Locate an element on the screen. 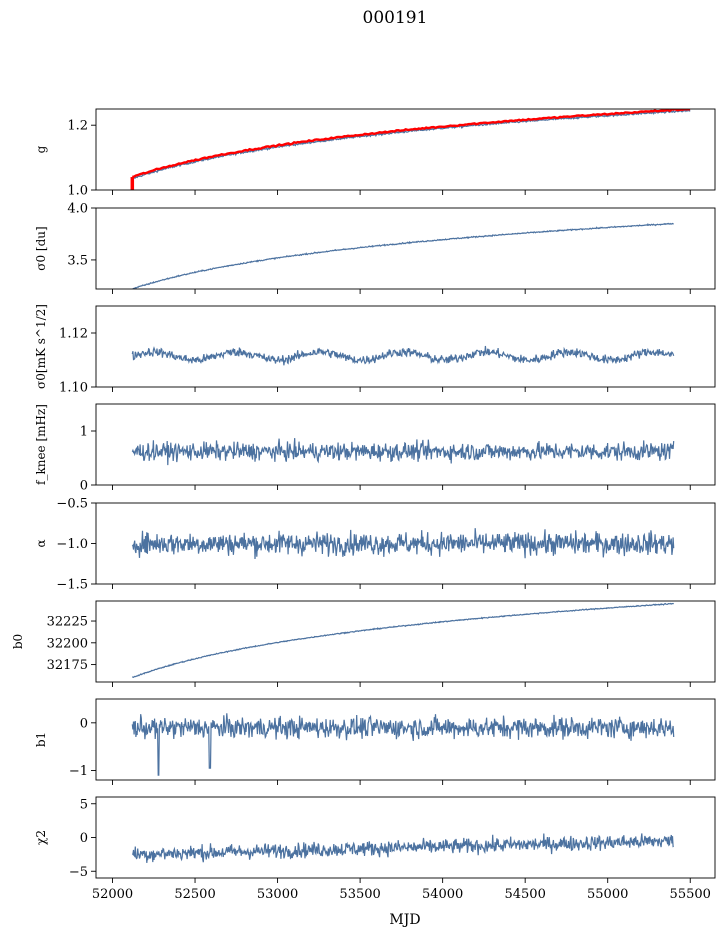  y-tick-label: 1 is located at coordinates (84, 432).